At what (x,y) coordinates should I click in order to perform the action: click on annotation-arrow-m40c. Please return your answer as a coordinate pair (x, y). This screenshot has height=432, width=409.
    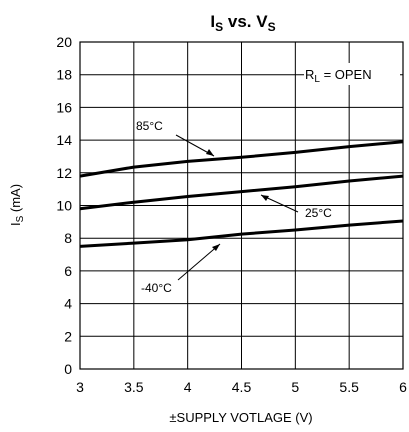
    Looking at the image, I should click on (199, 262).